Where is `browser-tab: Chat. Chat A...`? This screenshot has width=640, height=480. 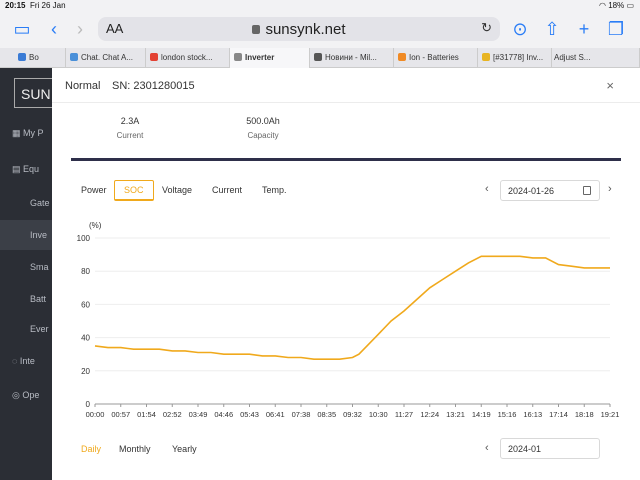 browser-tab: Chat. Chat A... is located at coordinates (106, 58).